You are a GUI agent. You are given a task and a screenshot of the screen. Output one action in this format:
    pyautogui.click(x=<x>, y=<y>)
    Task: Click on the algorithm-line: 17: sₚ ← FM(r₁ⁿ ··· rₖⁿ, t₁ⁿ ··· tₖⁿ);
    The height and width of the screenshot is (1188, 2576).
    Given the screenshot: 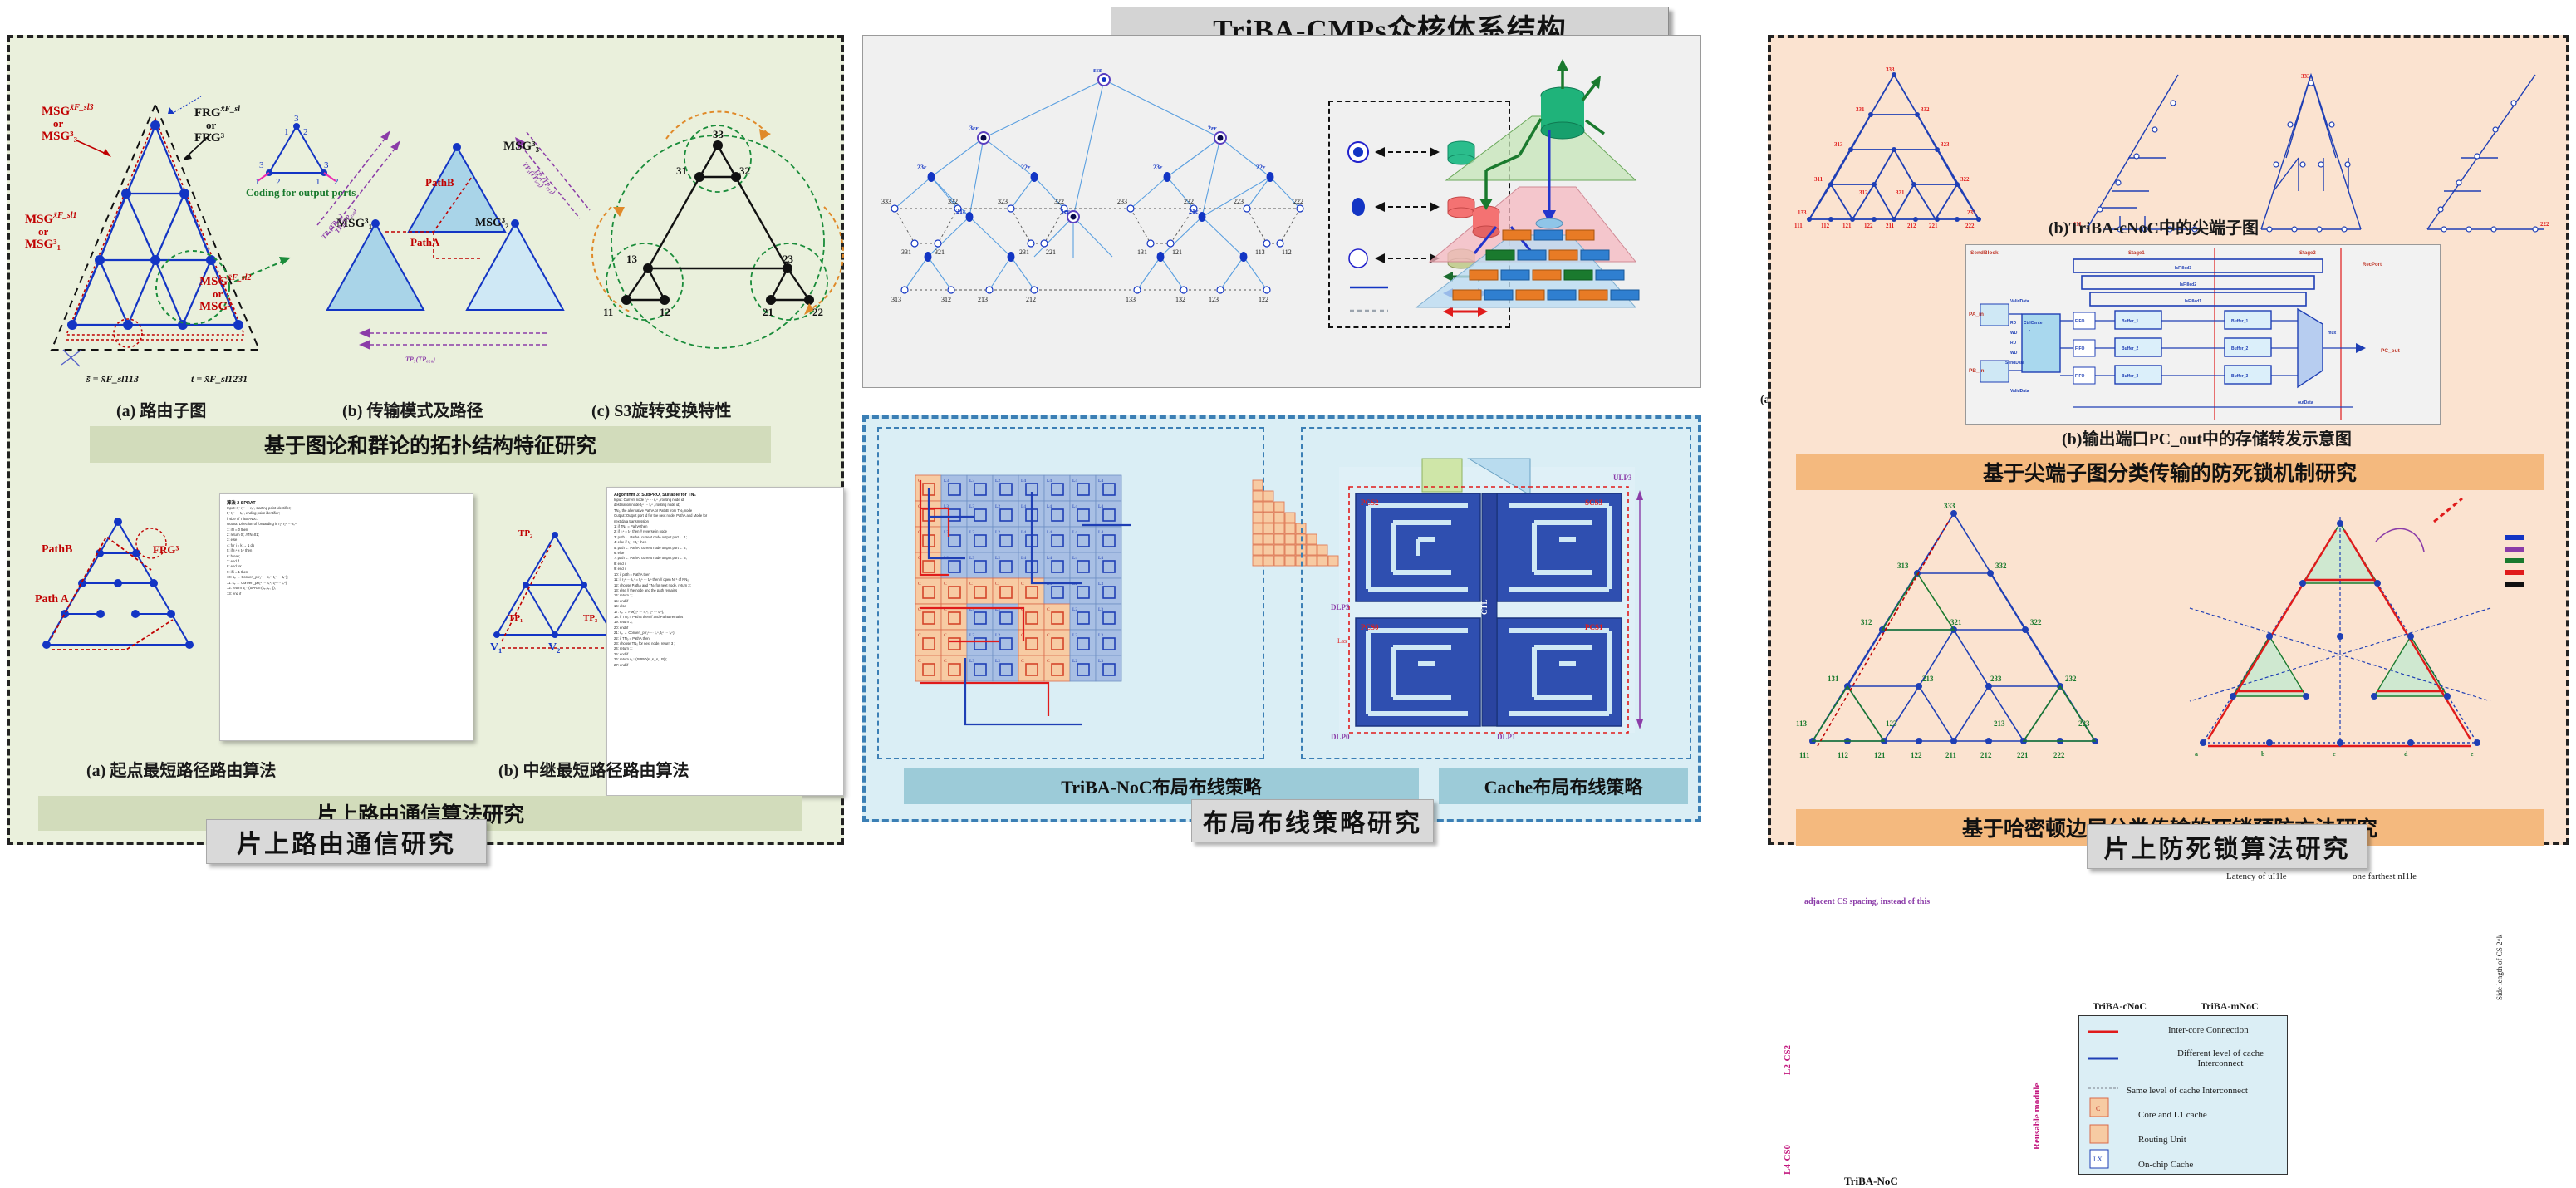 What is the action you would take?
    pyautogui.click(x=639, y=611)
    